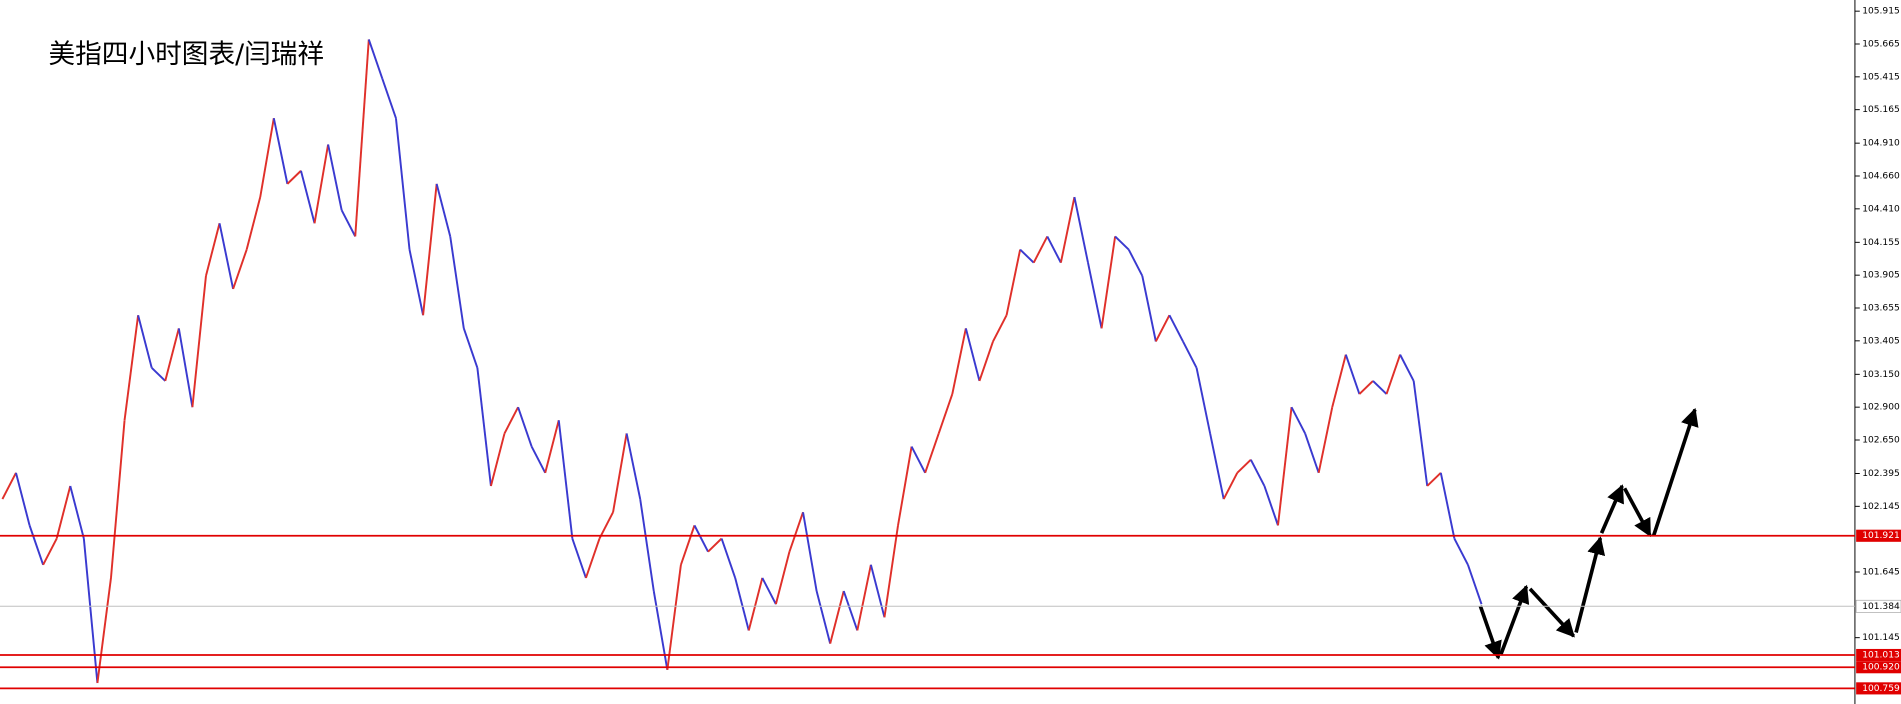 The image size is (1901, 704). I want to click on chart-title: 美指四小时图表/闫瑞祥, so click(186, 54).